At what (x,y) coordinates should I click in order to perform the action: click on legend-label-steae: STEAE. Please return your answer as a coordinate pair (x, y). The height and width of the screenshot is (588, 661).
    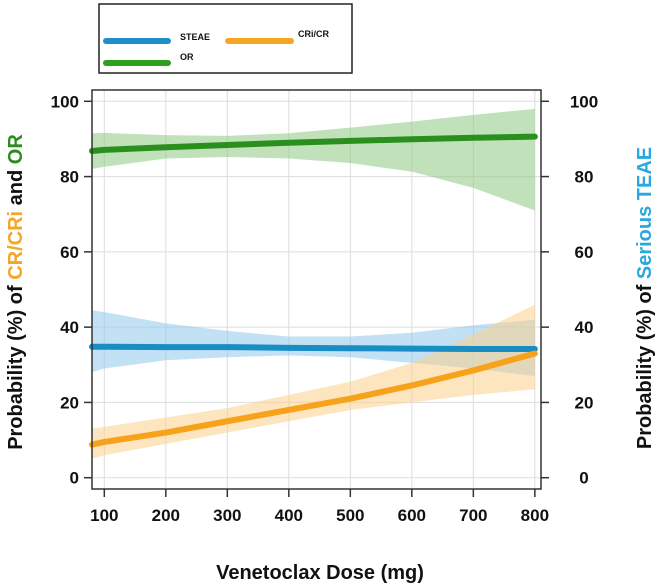
    Looking at the image, I should click on (195, 37).